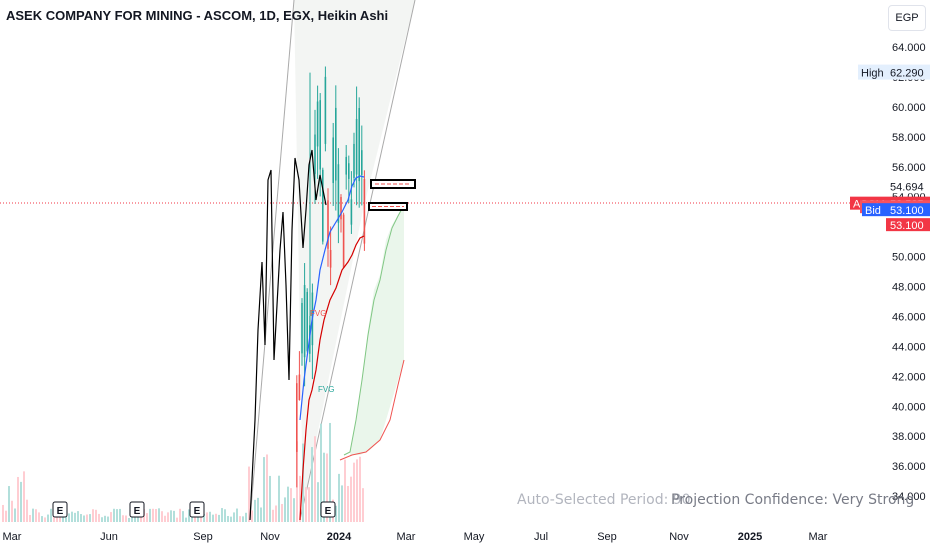 This screenshot has width=932, height=550. I want to click on y-tick-label: 42.000, so click(909, 377).